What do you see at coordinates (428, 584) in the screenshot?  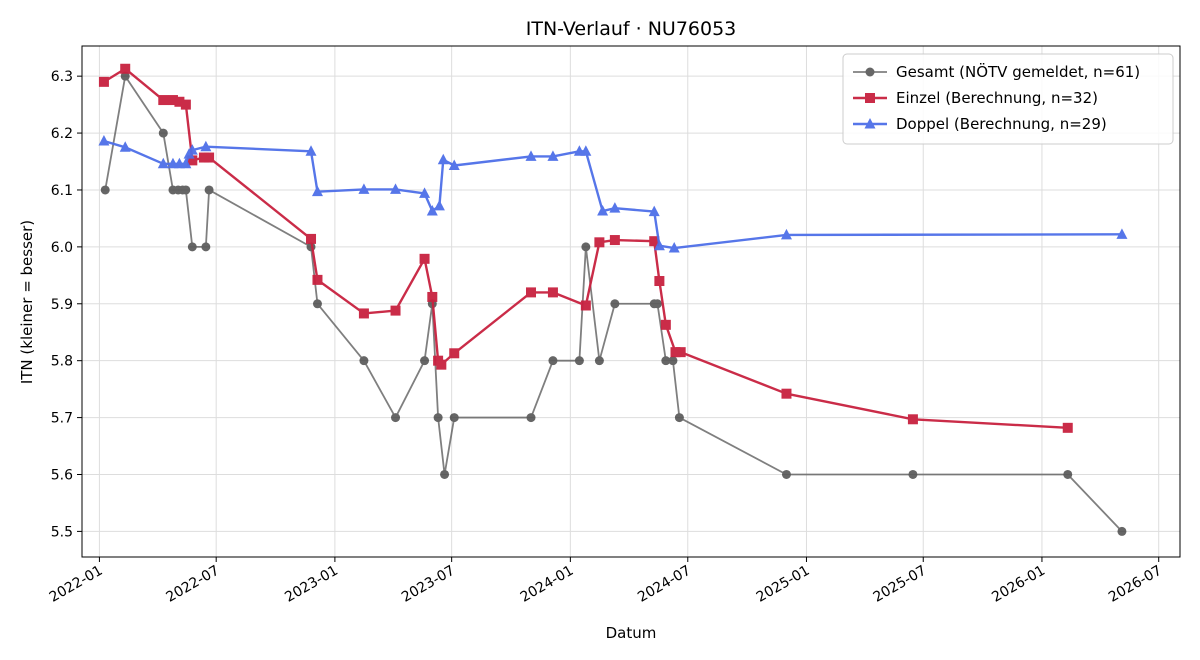 I see `x-tick-label: 2023-07` at bounding box center [428, 584].